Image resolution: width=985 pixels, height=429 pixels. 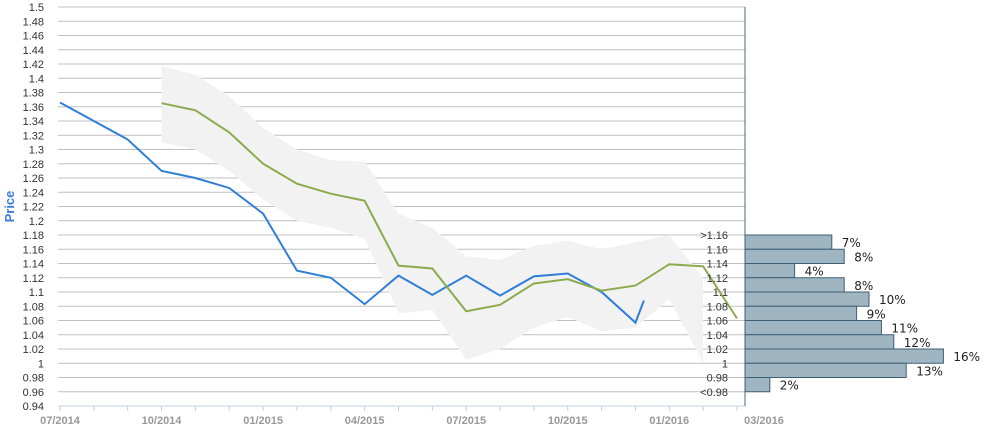 I want to click on histogram-bar-label: 11%, so click(x=904, y=329).